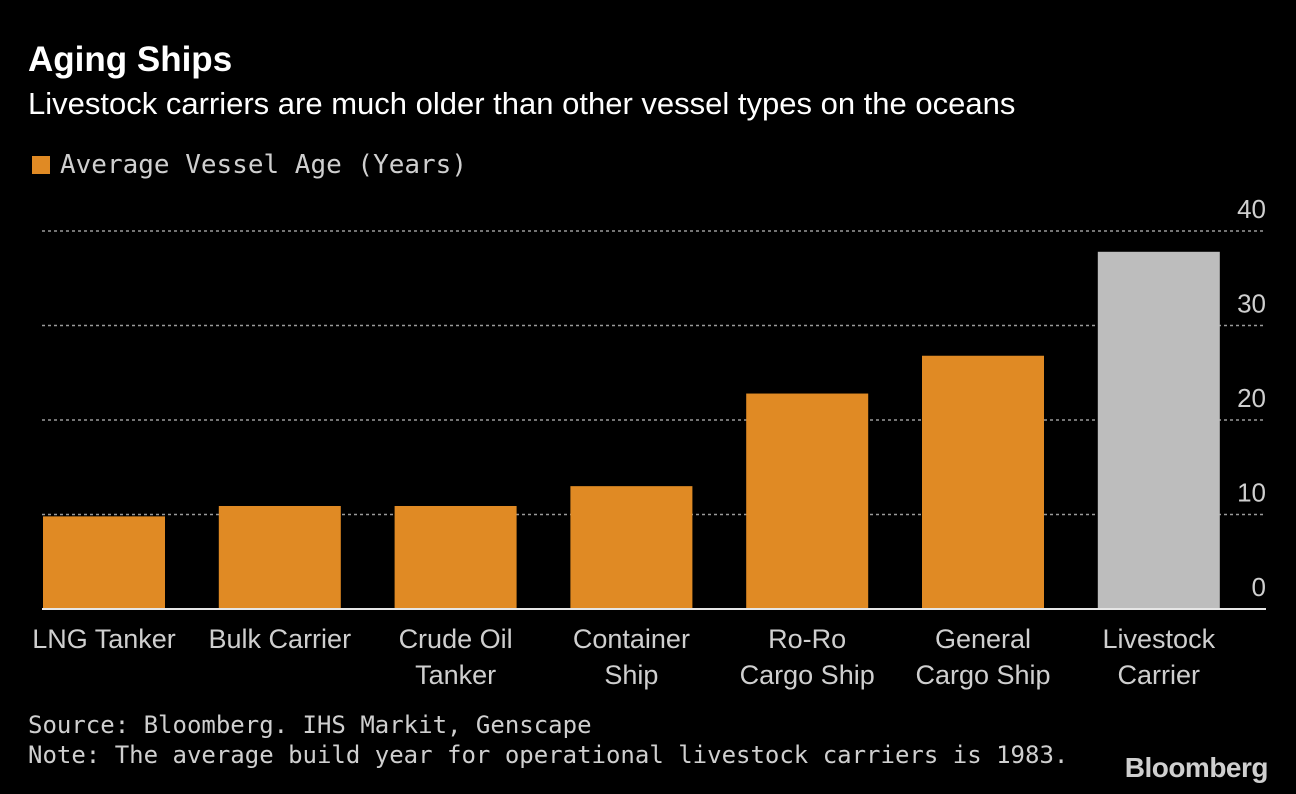 The image size is (1296, 794). I want to click on x-category-label: Ro-Ro, so click(807, 639).